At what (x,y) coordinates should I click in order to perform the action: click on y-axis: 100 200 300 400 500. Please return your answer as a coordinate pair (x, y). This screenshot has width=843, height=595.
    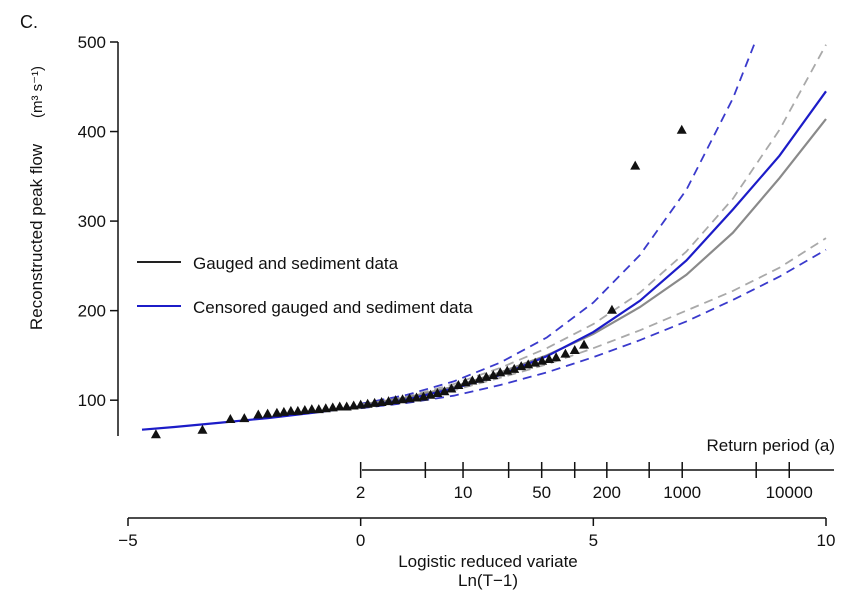
    Looking at the image, I should click on (98, 234).